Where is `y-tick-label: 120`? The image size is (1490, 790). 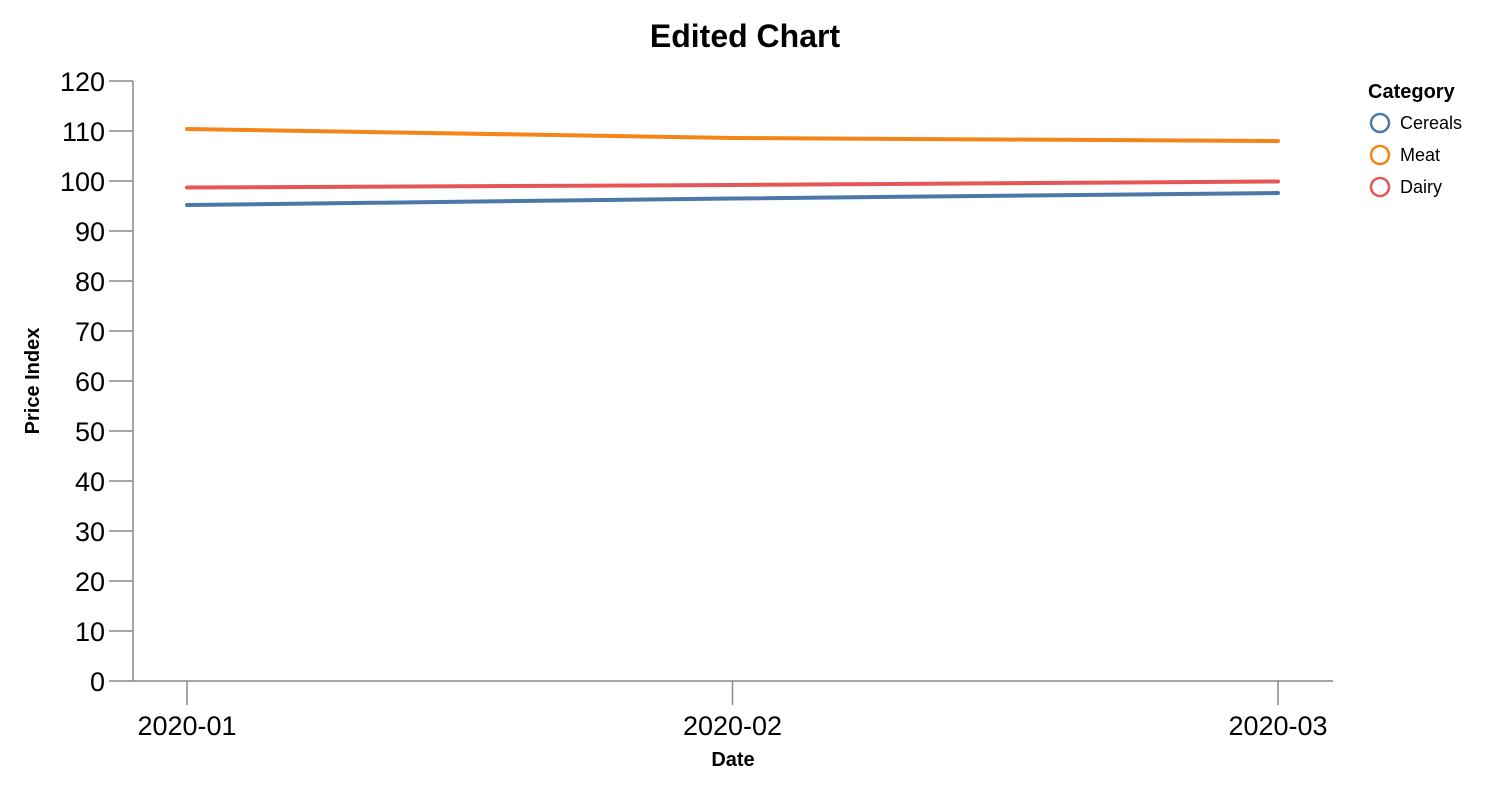 y-tick-label: 120 is located at coordinates (82, 82).